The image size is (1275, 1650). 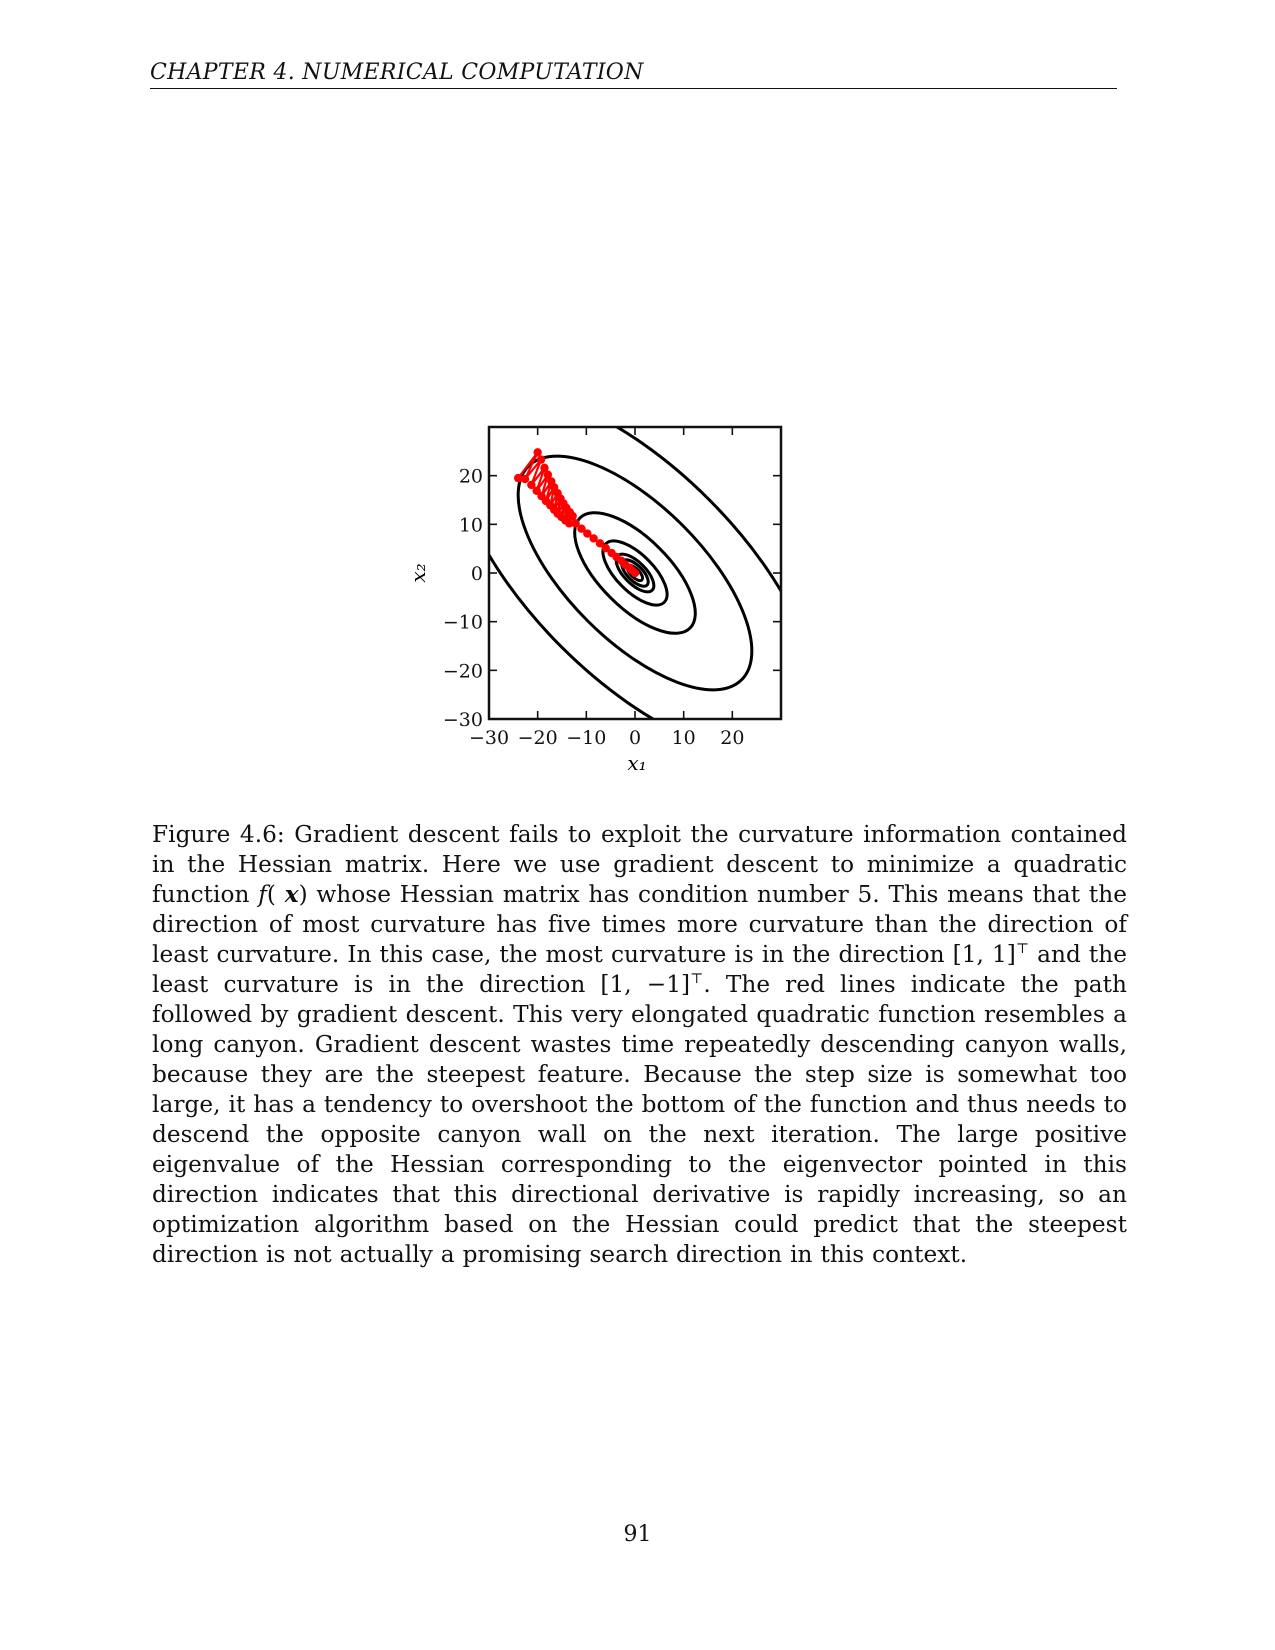 I want to click on y-tick-label: 0, so click(x=477, y=574).